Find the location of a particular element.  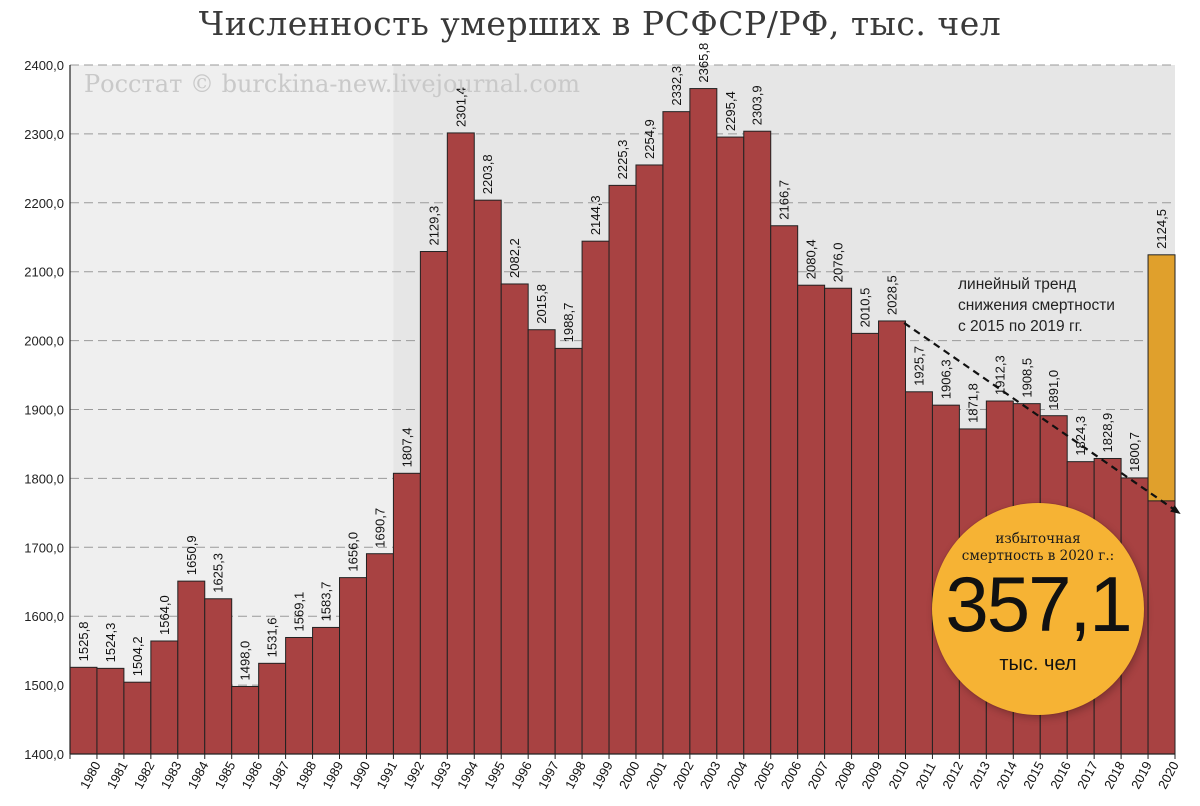

data-label: 1871,8 is located at coordinates (972, 403).